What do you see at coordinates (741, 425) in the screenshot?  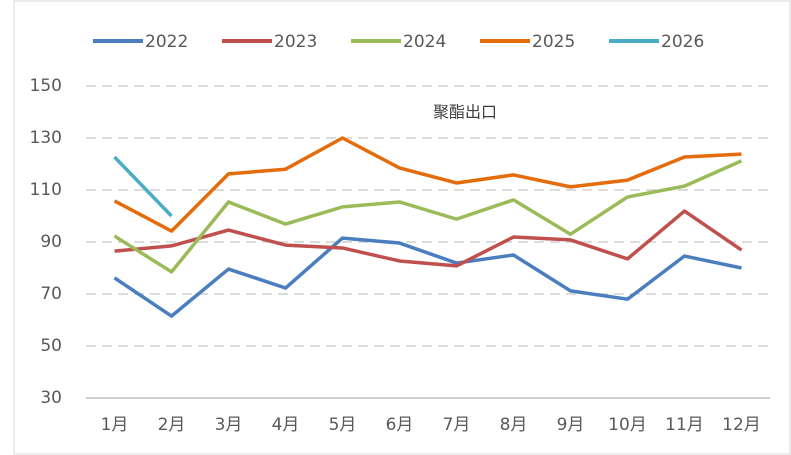 I see `x-tick-label: 12月` at bounding box center [741, 425].